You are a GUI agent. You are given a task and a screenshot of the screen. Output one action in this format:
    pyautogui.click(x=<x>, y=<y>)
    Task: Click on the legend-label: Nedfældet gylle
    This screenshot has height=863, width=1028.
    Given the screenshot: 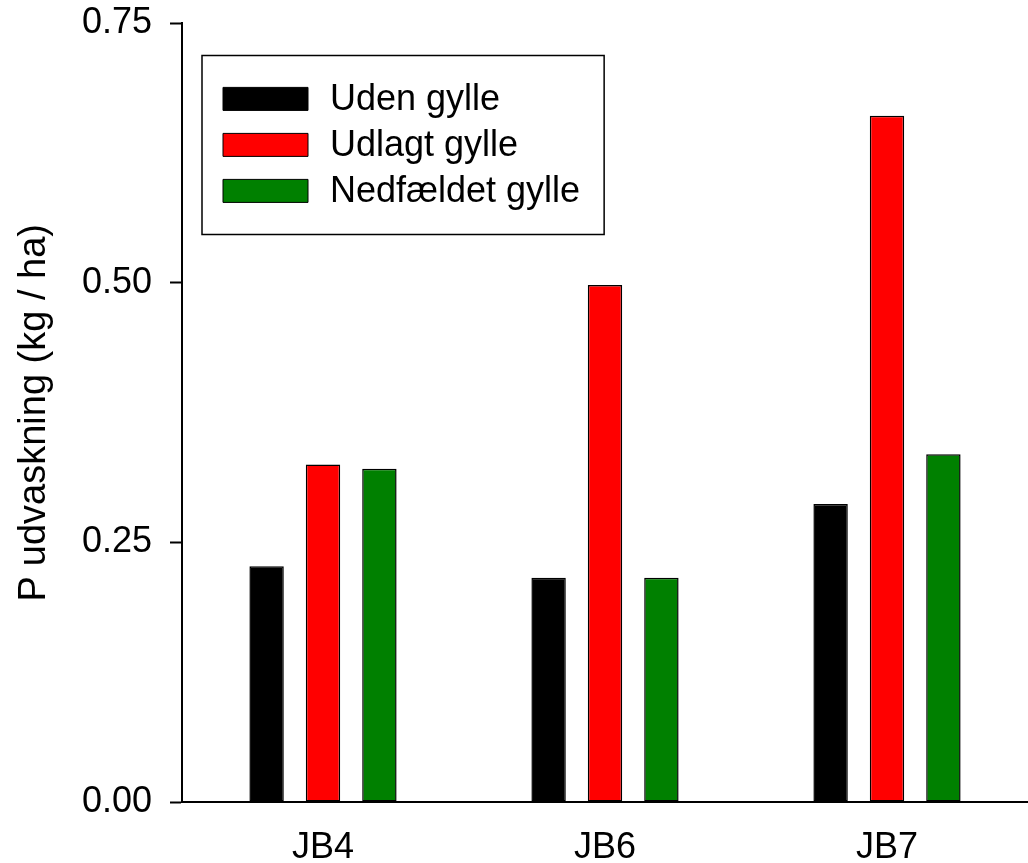 What is the action you would take?
    pyautogui.click(x=455, y=189)
    